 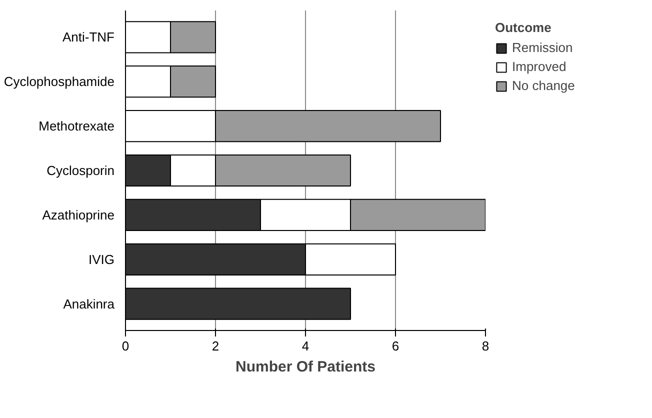 What do you see at coordinates (101, 259) in the screenshot?
I see `y-tick-label: IVIG` at bounding box center [101, 259].